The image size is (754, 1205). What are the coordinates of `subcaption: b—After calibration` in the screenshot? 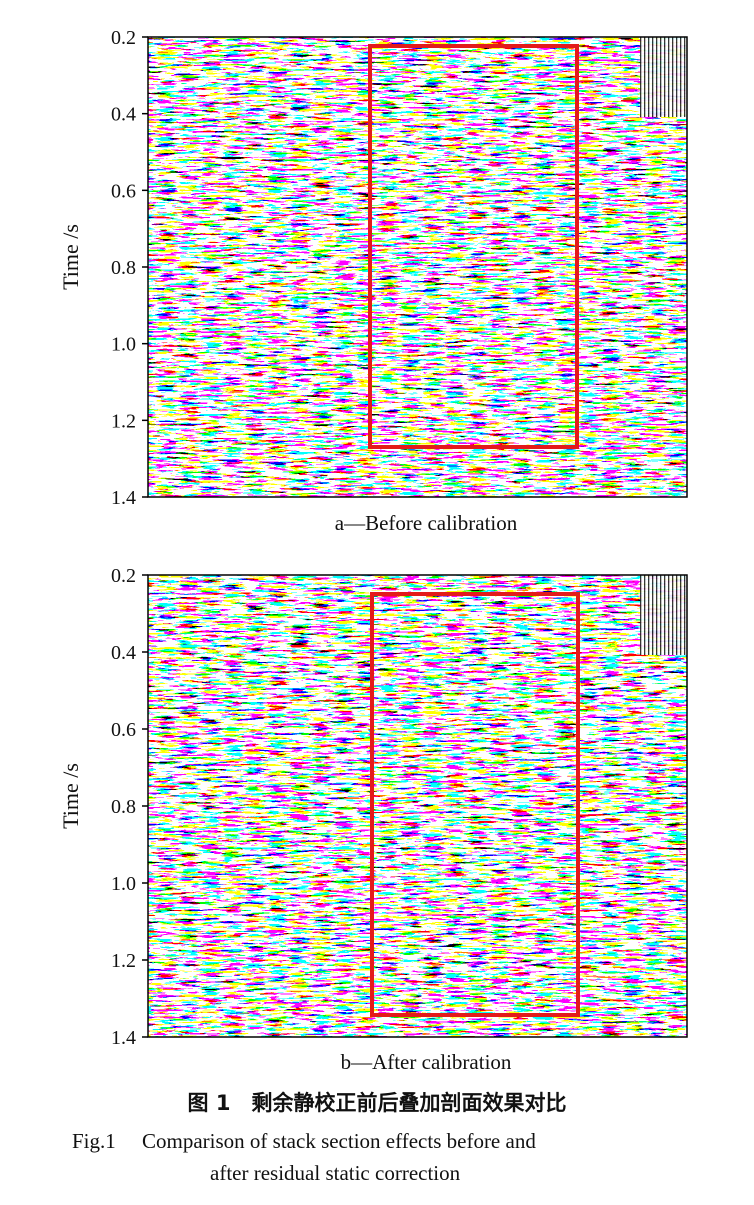 It's located at (426, 1062).